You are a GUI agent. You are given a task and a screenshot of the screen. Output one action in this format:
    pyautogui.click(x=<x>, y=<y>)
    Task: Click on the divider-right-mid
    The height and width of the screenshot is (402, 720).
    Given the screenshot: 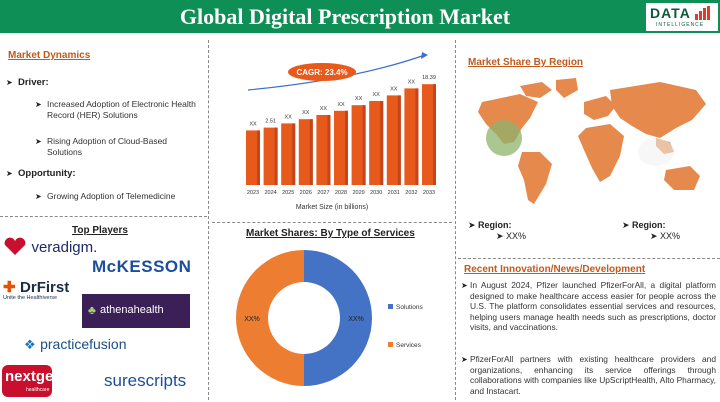 What is the action you would take?
    pyautogui.click(x=589, y=258)
    